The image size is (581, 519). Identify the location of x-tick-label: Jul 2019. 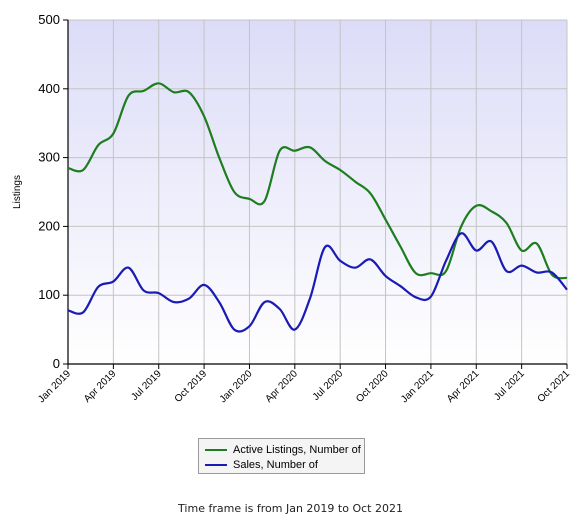
(146, 385).